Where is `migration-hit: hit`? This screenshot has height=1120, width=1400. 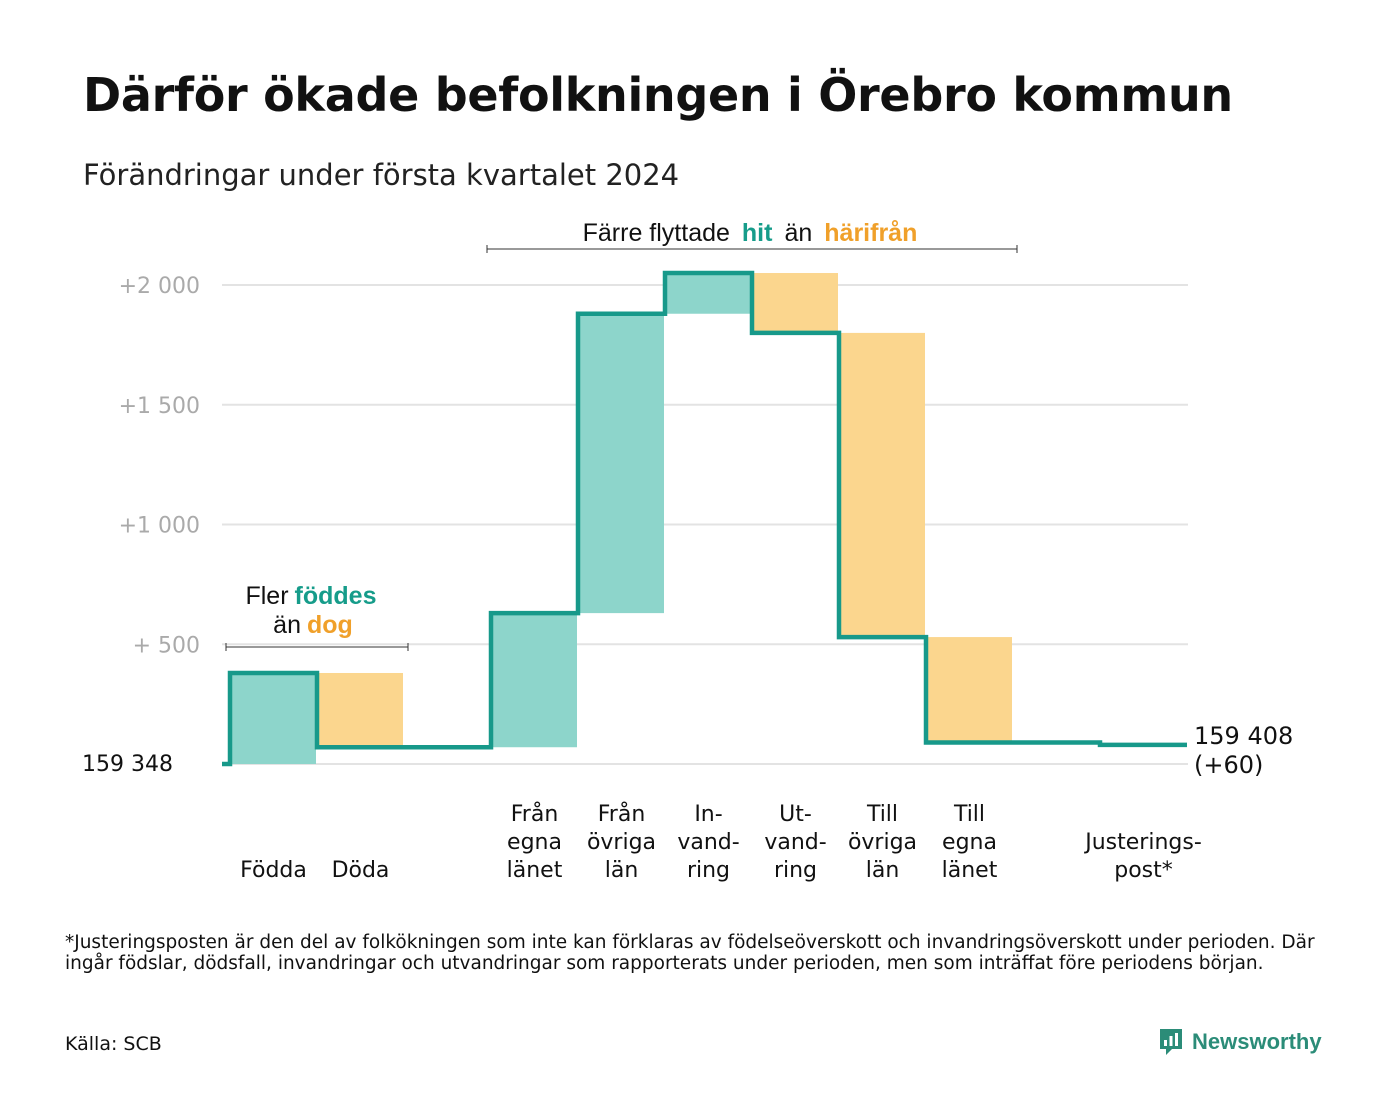
migration-hit: hit is located at coordinates (757, 233).